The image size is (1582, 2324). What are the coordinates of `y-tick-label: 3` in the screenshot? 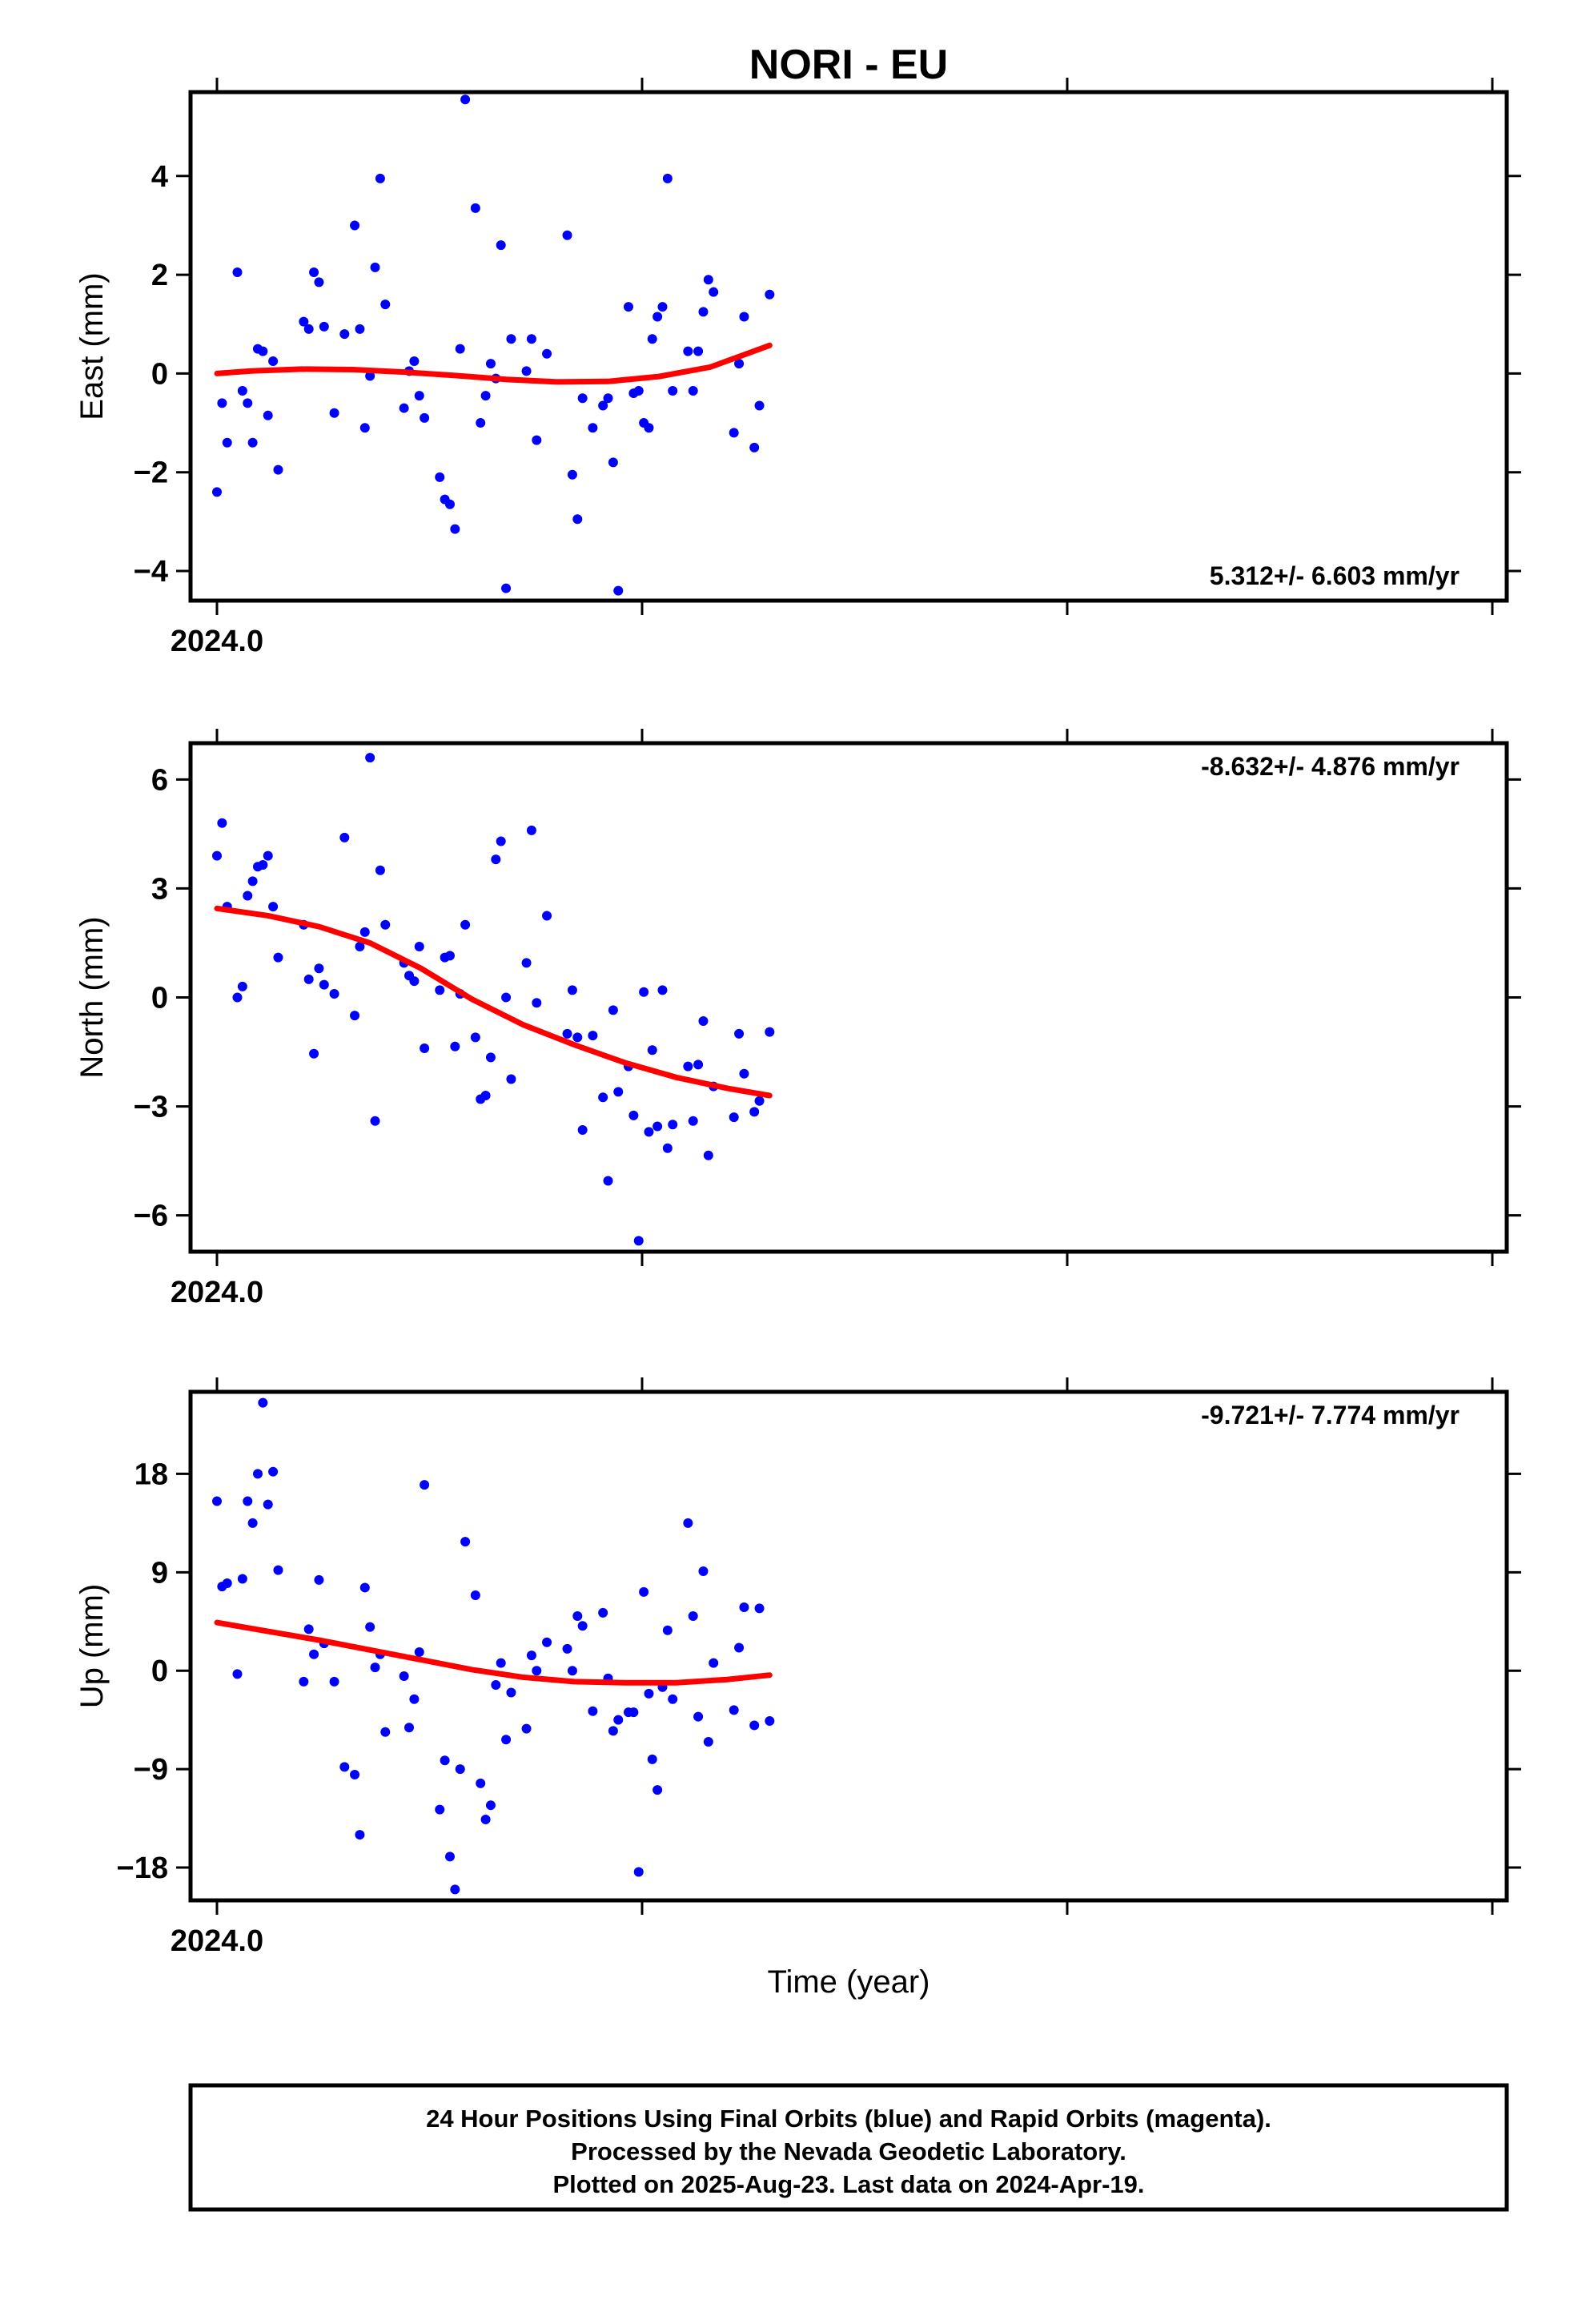 It's located at (159, 889).